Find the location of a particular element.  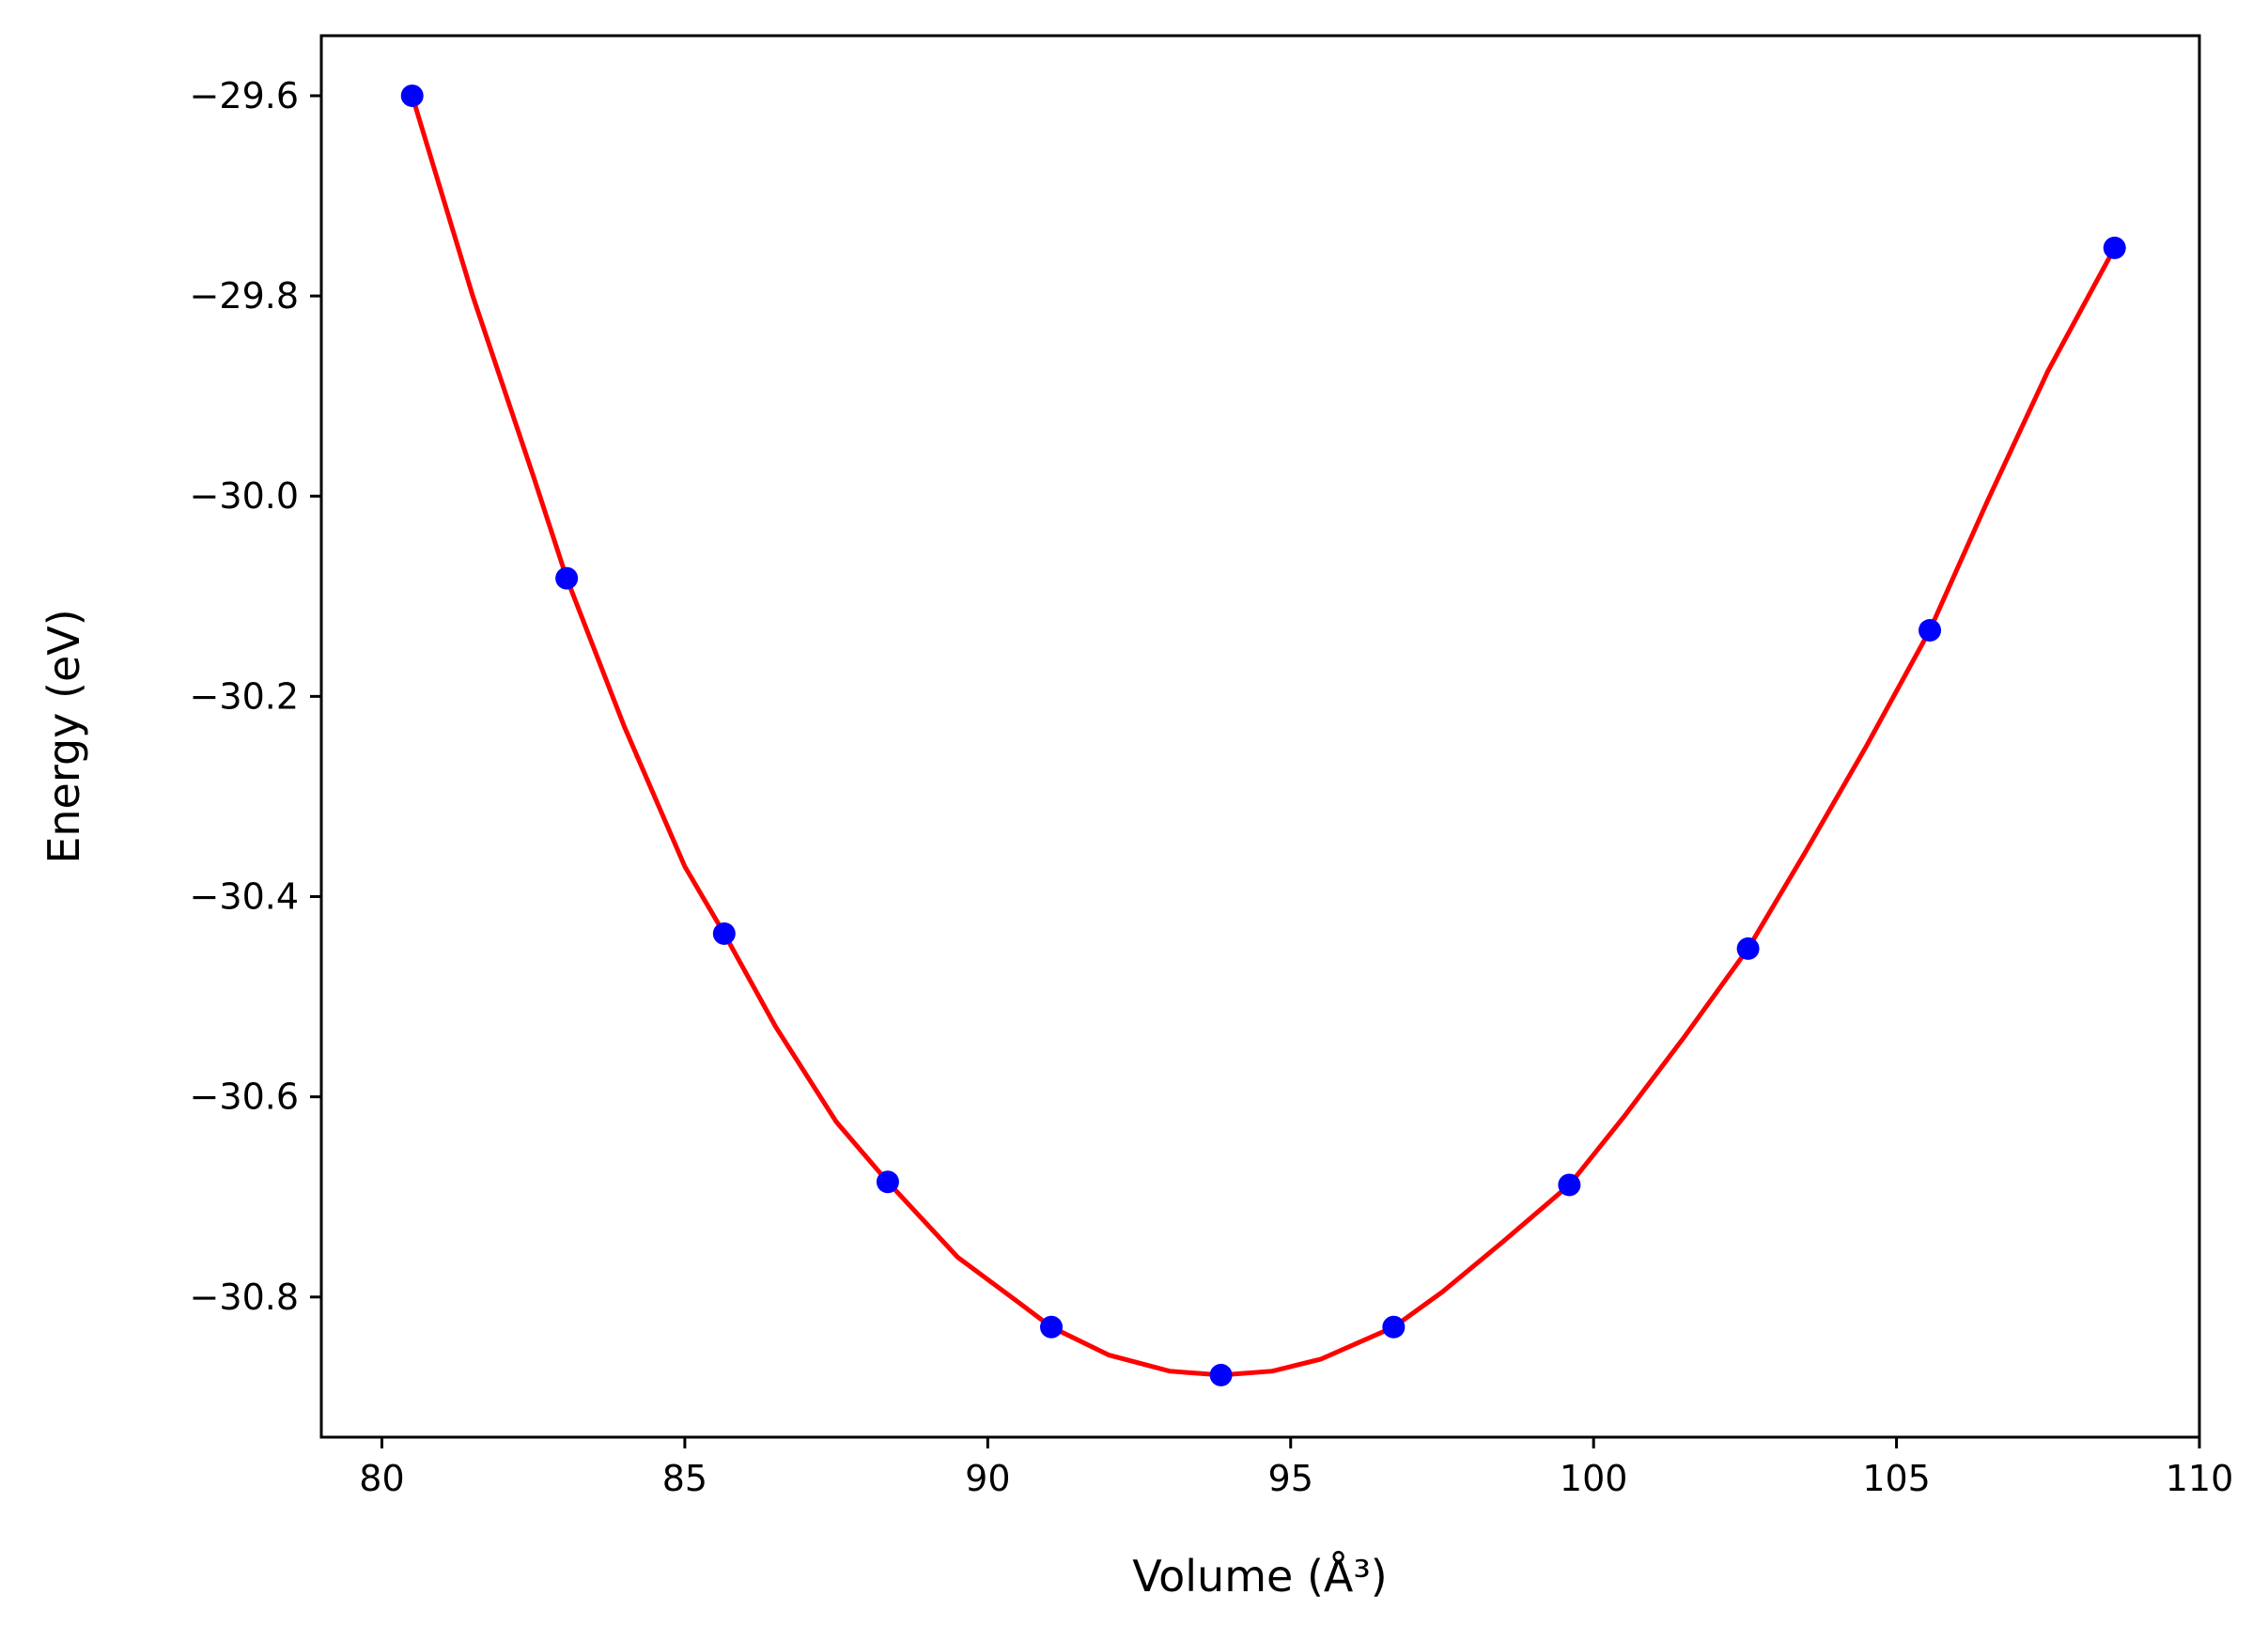

y-tick-label: −30.0 is located at coordinates (244, 496).